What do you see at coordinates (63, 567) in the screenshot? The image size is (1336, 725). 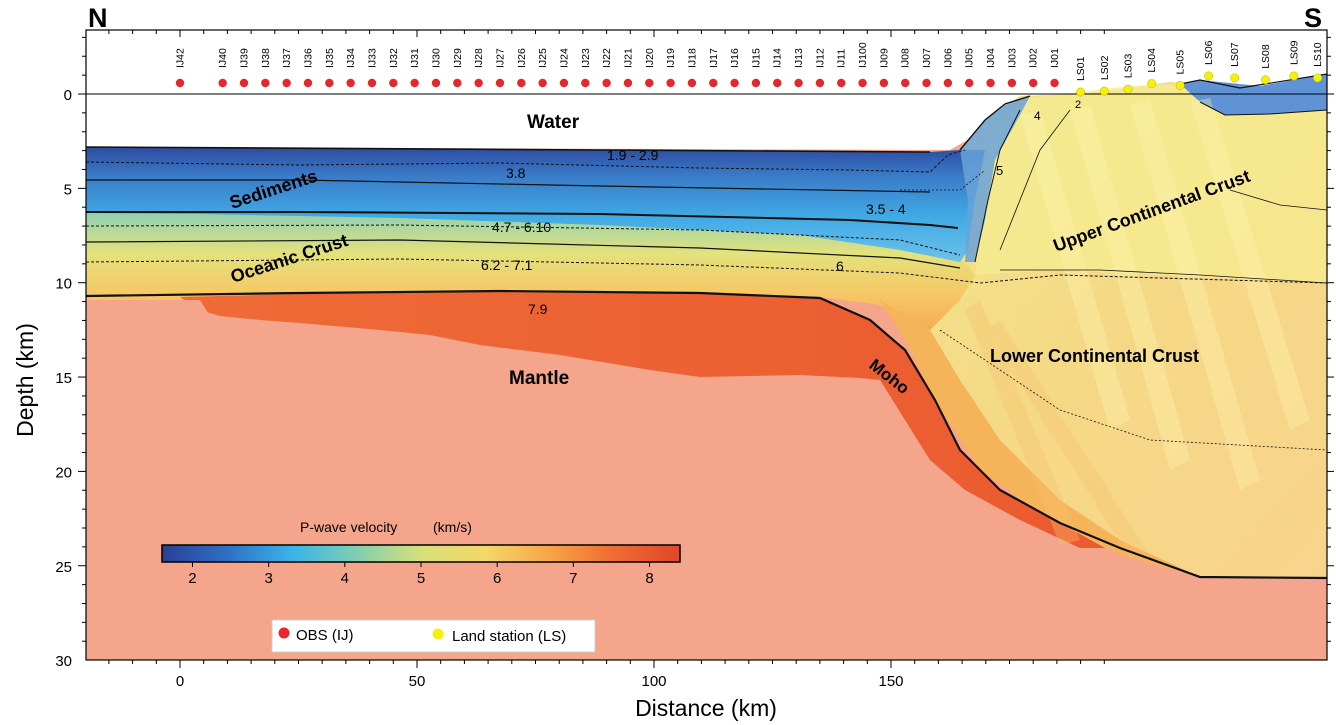 I see `y-tick-label: 25` at bounding box center [63, 567].